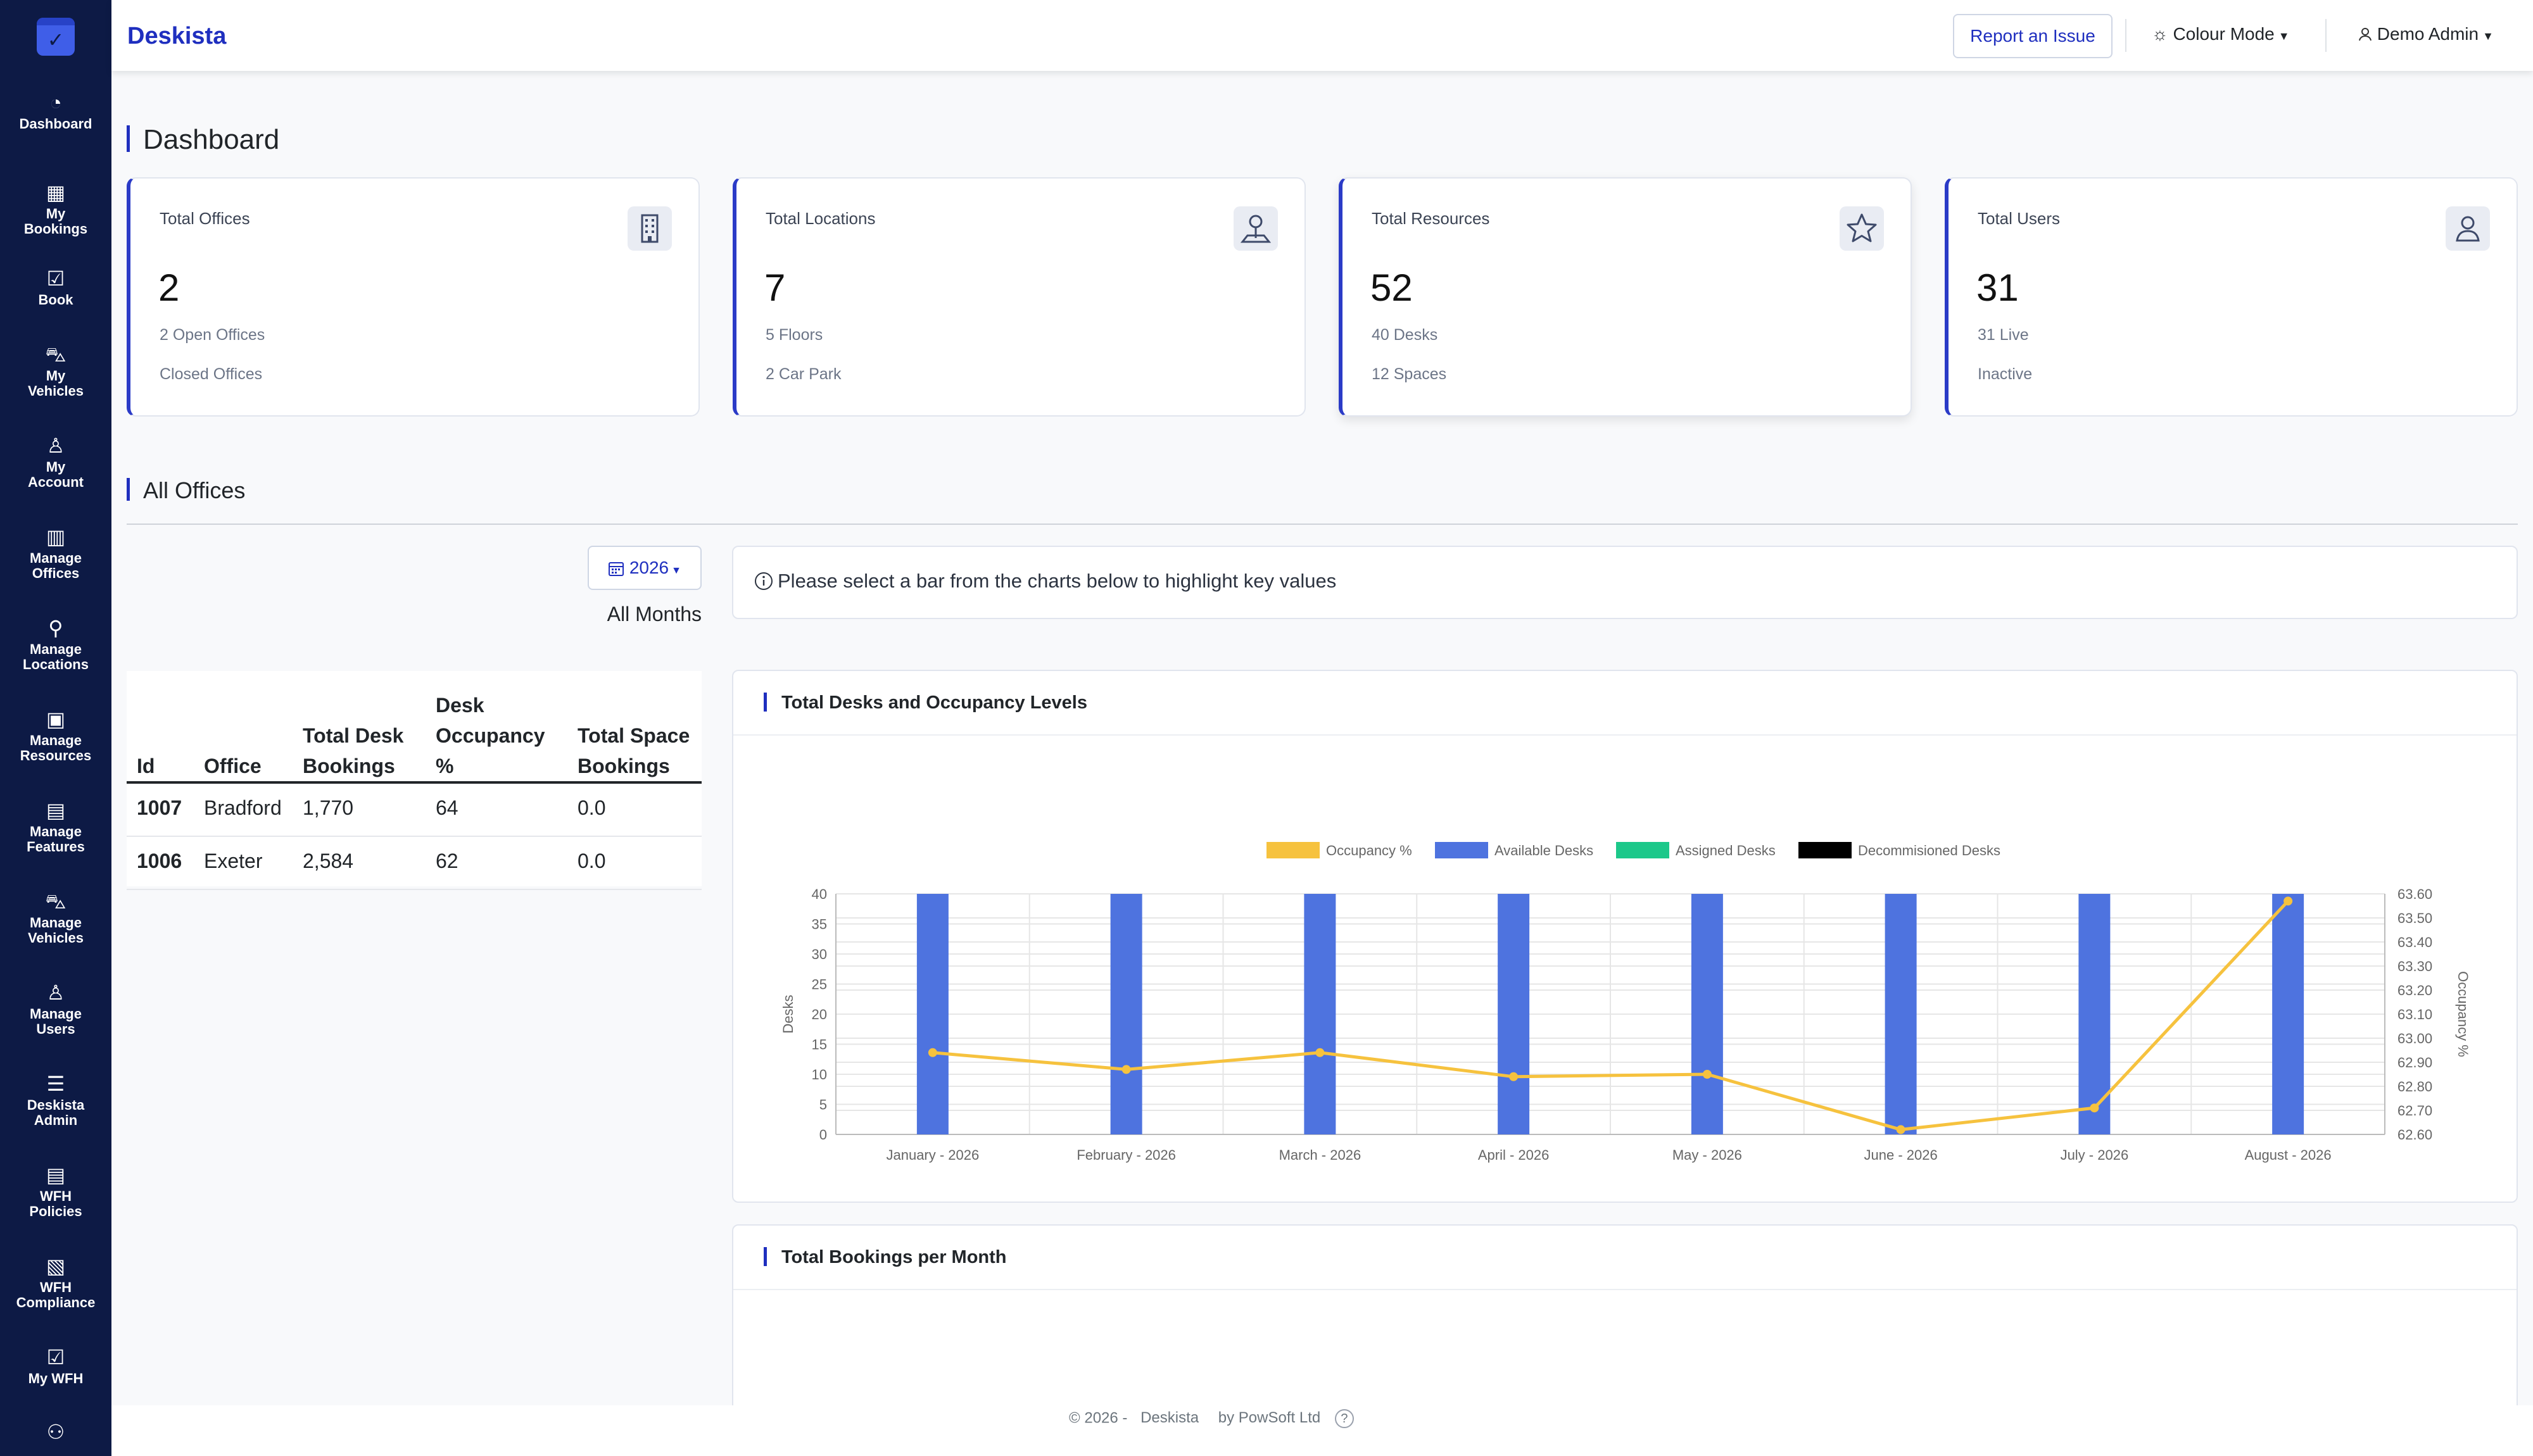 The height and width of the screenshot is (1456, 2533). I want to click on sidebar-item: ☑ My WFH, so click(55, 1365).